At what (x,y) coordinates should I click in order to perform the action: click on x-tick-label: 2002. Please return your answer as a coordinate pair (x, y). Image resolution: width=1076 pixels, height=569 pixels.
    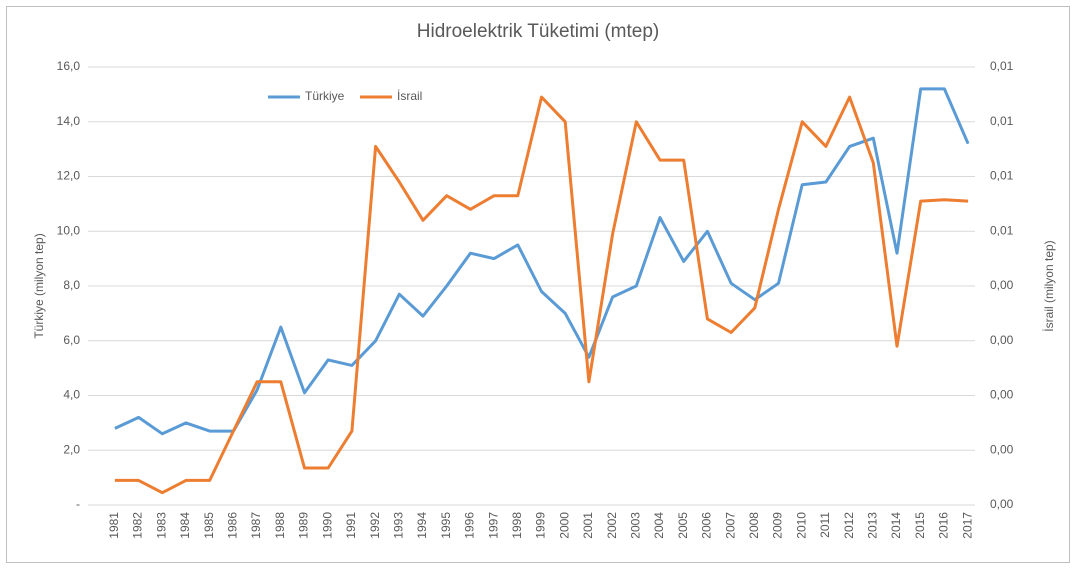
    Looking at the image, I should click on (612, 525).